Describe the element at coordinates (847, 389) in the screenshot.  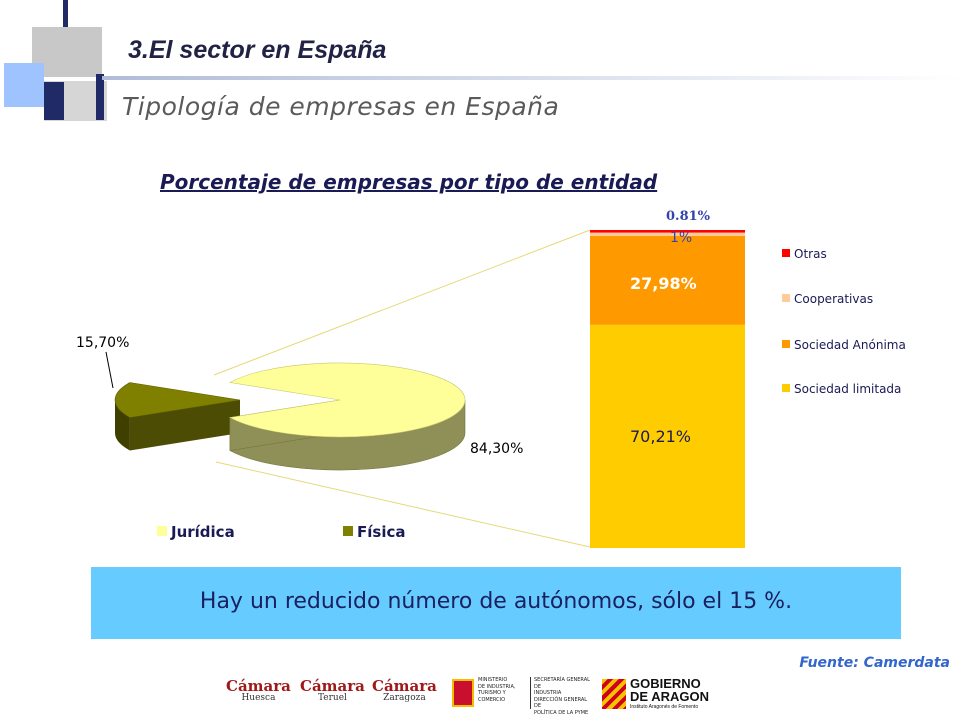
I see `legend-label-sociedad-limitada: Sociedad limitada` at that location.